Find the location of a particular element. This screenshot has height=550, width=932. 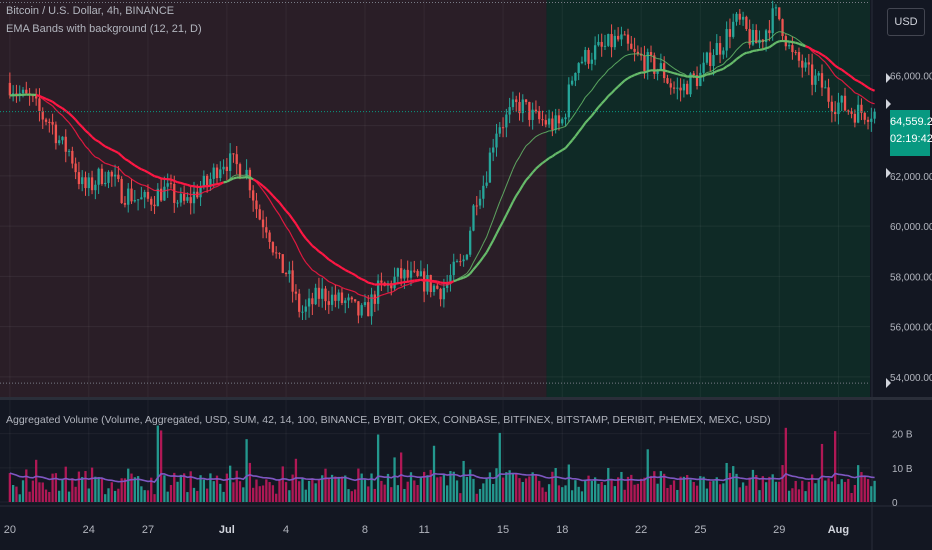

price-tick-label: 66,000.00 is located at coordinates (911, 76).